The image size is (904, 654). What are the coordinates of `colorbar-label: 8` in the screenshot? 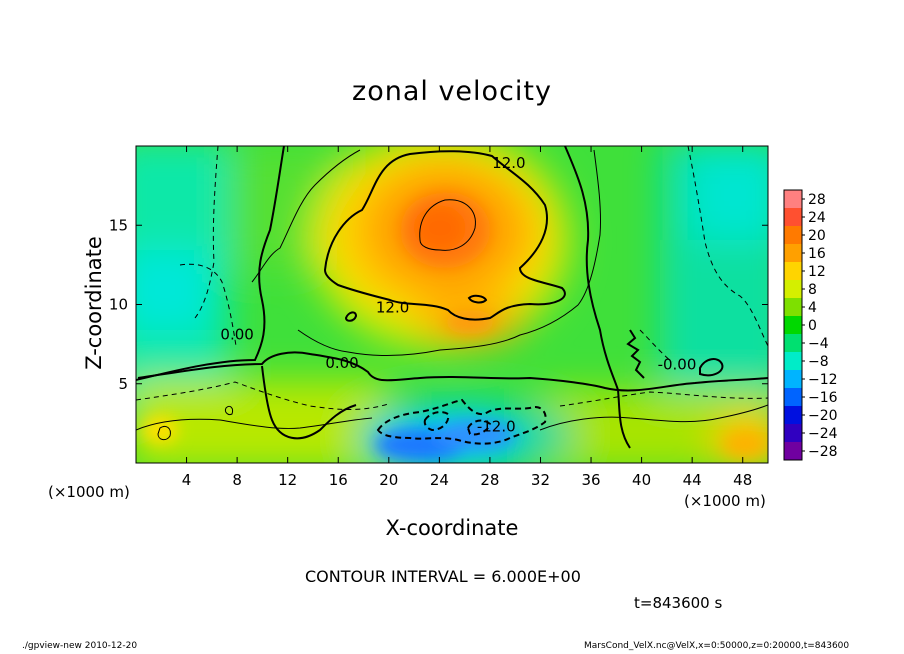 It's located at (812, 290).